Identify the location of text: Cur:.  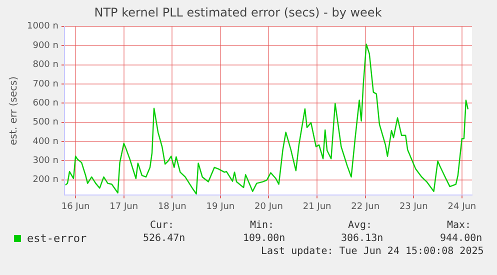
(162, 225).